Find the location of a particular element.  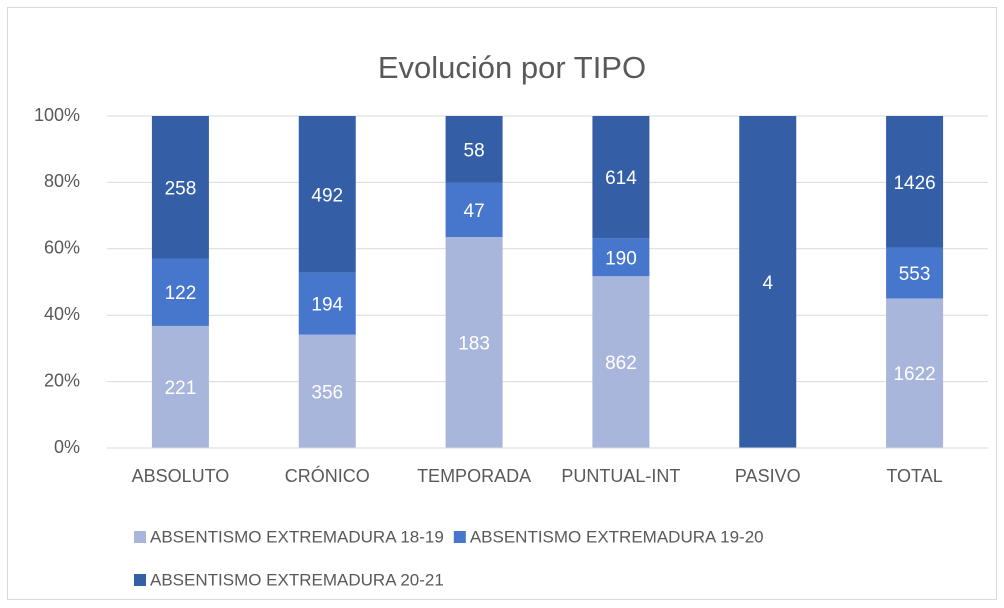

y-tick-label: 20% is located at coordinates (62, 380).